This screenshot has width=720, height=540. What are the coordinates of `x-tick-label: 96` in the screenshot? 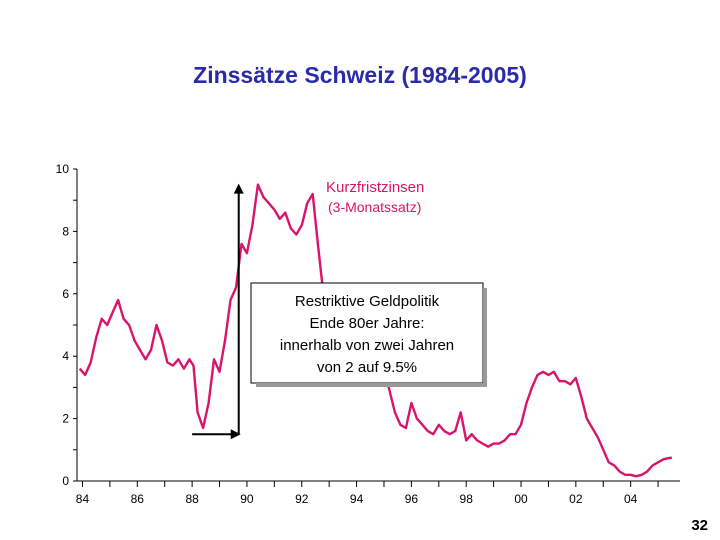 It's located at (412, 499).